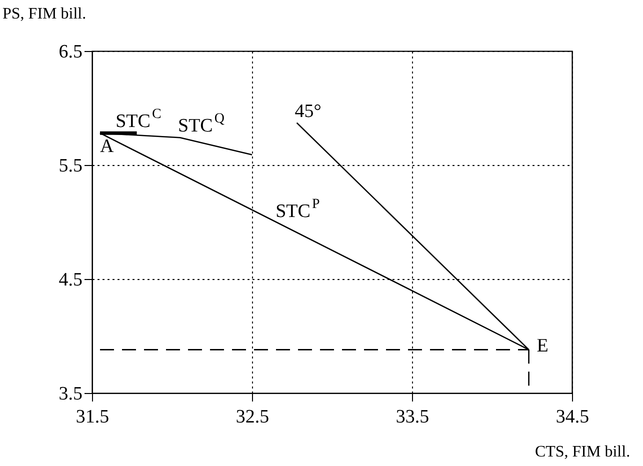 The width and height of the screenshot is (643, 466). Describe the element at coordinates (308, 111) in the screenshot. I see `annotation: 45°` at that location.